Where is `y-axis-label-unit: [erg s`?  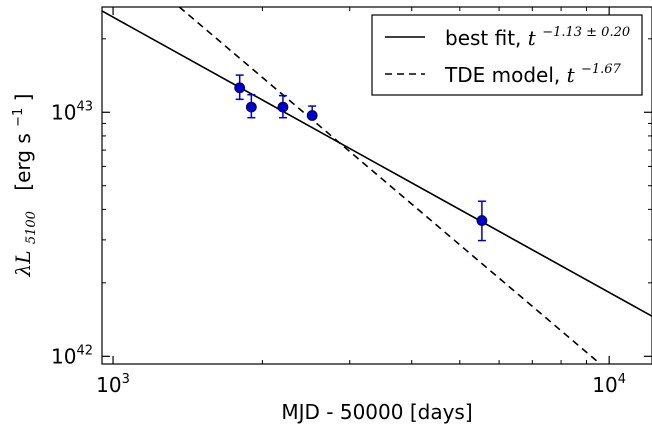
y-axis-label-unit: [erg s is located at coordinates (23, 161).